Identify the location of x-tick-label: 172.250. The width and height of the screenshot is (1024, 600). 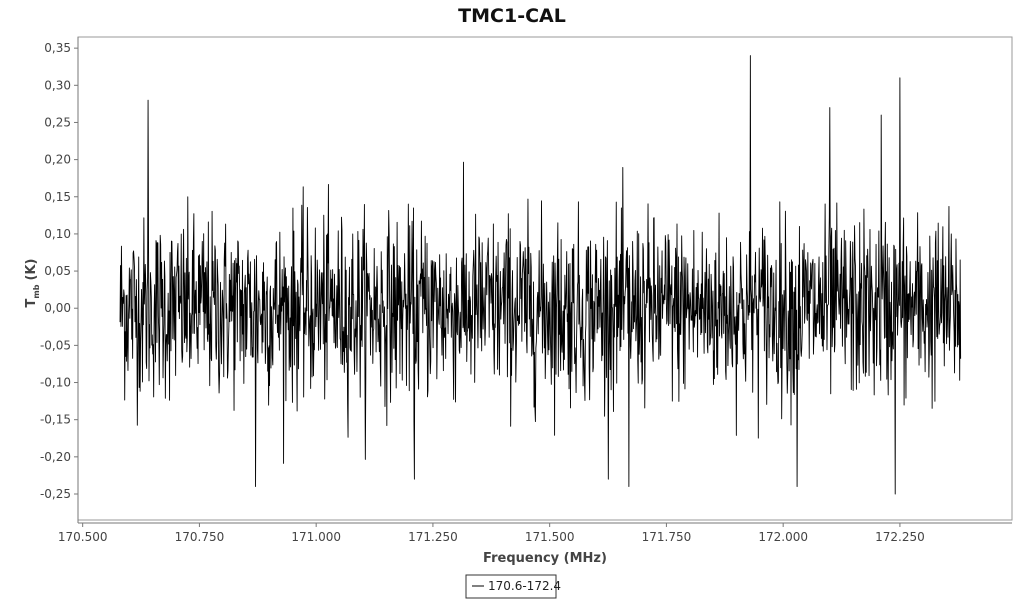
(900, 537).